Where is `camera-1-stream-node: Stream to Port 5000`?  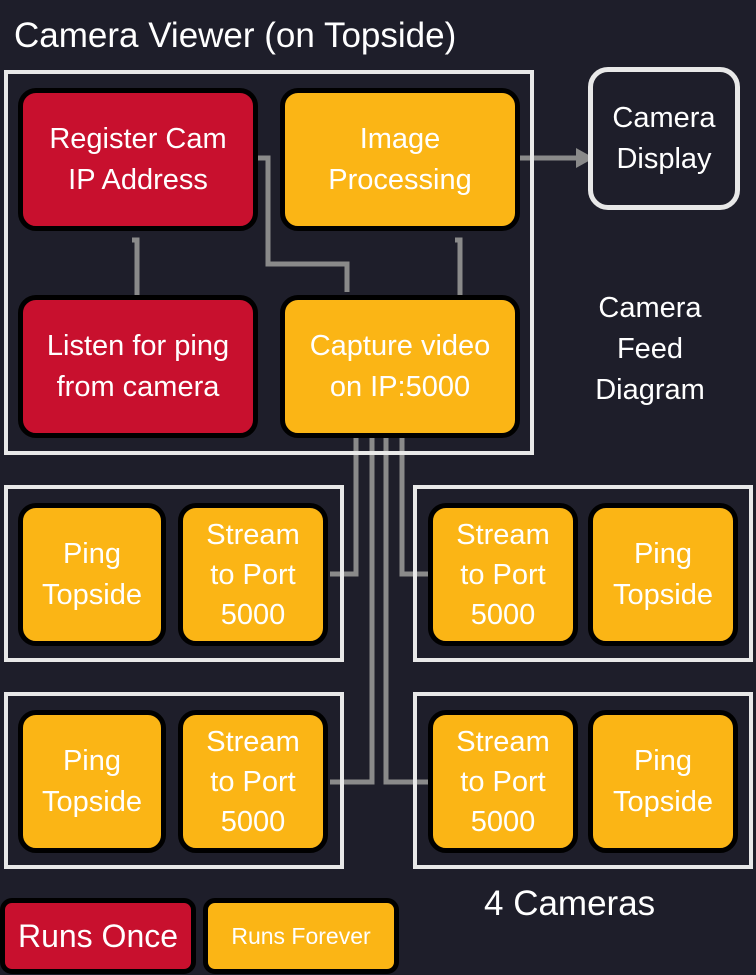
camera-1-stream-node: Stream to Port 5000 is located at coordinates (253, 574).